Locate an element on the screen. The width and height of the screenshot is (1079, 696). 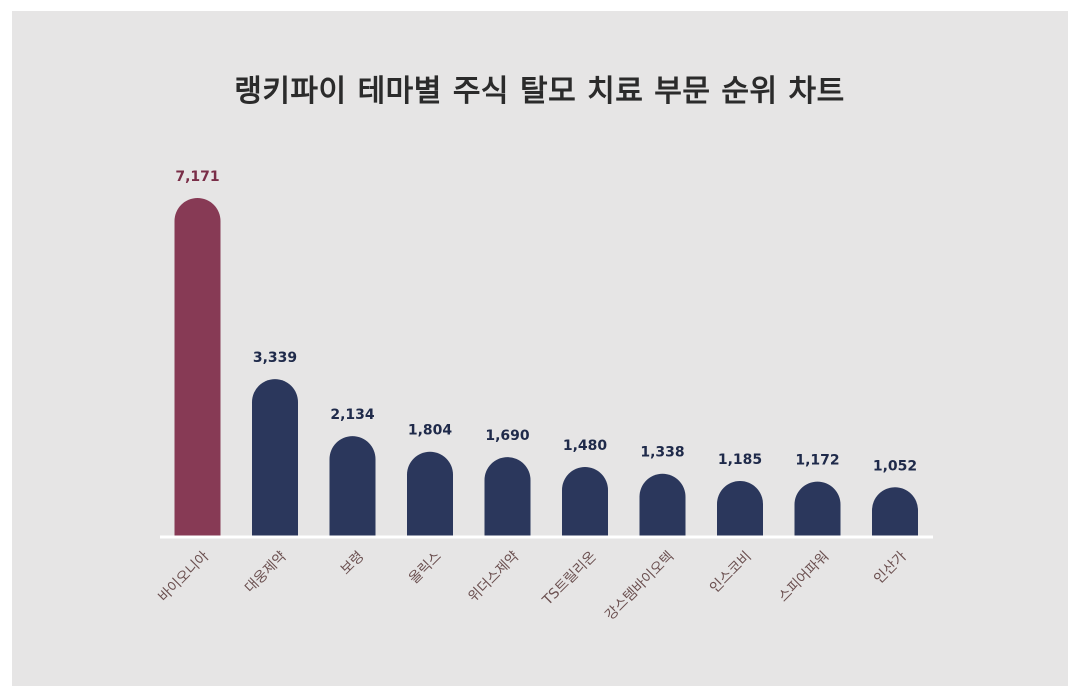
value-label: 7,171 is located at coordinates (197, 177).